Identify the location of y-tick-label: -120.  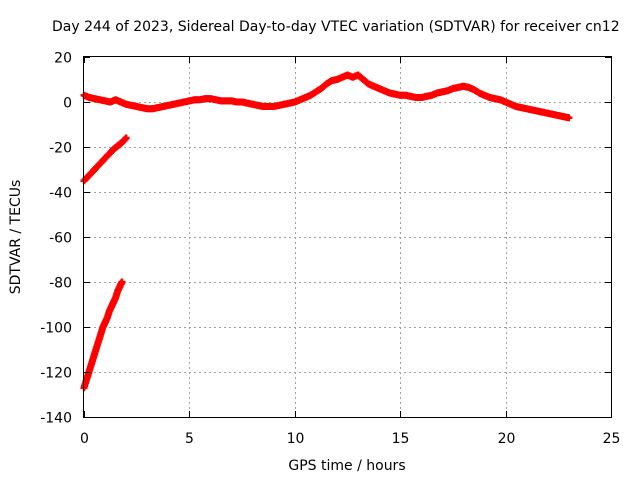
(56, 374).